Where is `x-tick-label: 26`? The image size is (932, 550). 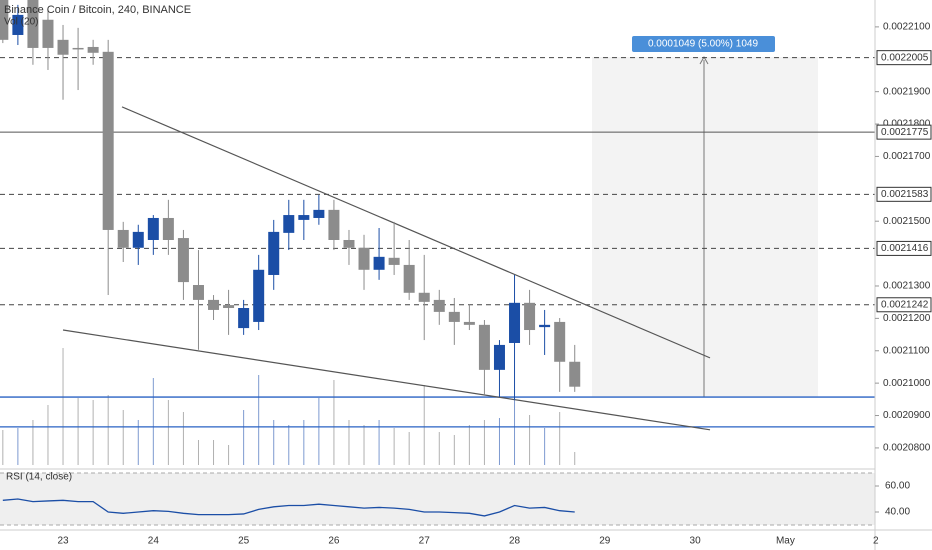 x-tick-label: 26 is located at coordinates (334, 541).